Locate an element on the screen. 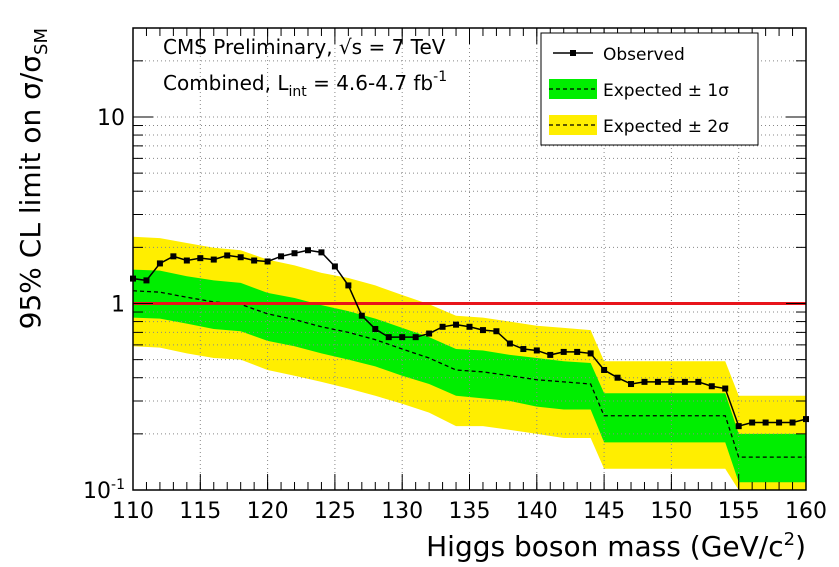 The image size is (839, 567). x-axis-title-rest: ) is located at coordinates (800, 546).